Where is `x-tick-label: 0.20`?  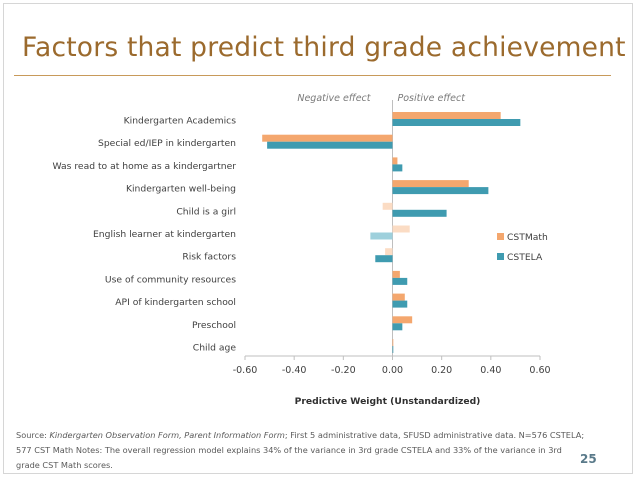 x-tick-label: 0.20 is located at coordinates (441, 370).